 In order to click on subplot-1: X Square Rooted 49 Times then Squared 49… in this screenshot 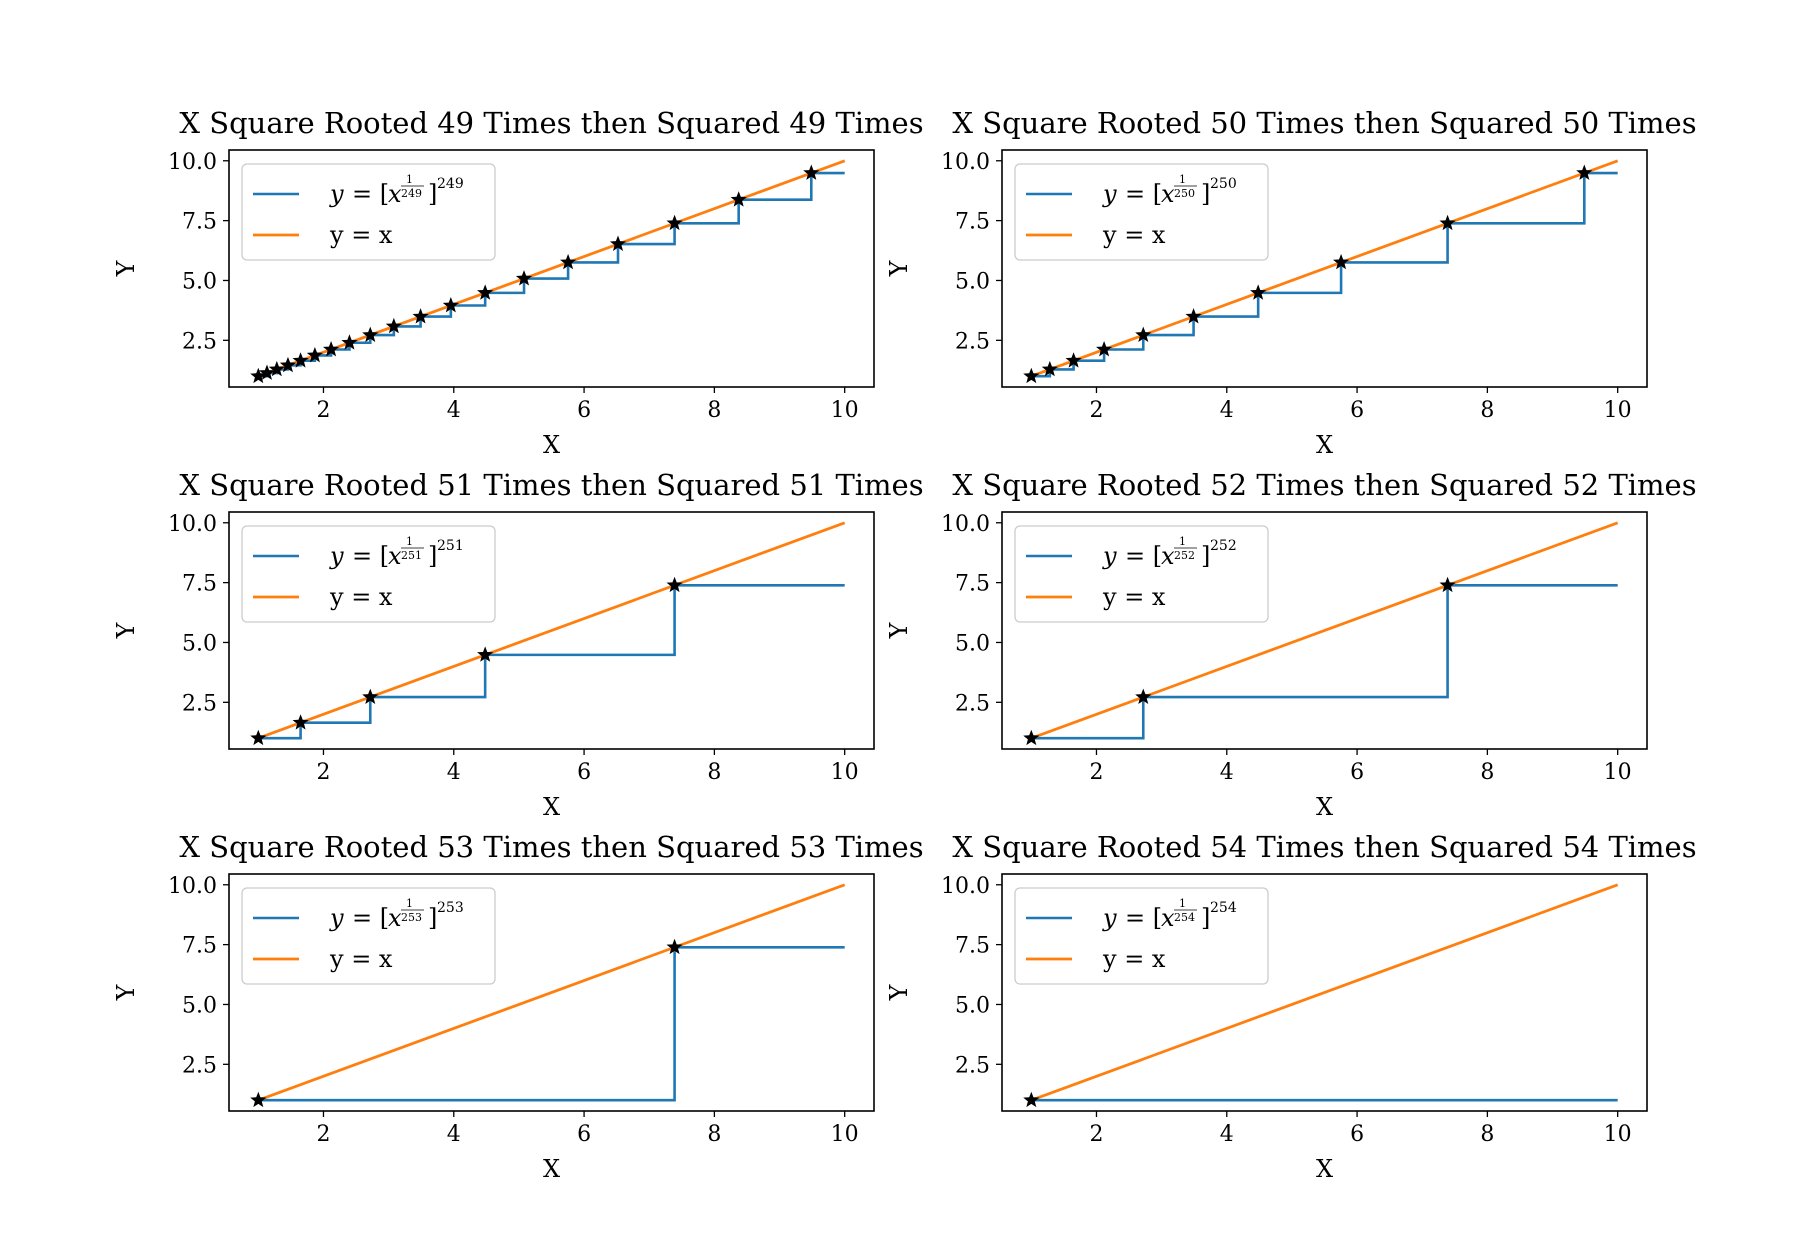, I will do `click(518, 282)`.